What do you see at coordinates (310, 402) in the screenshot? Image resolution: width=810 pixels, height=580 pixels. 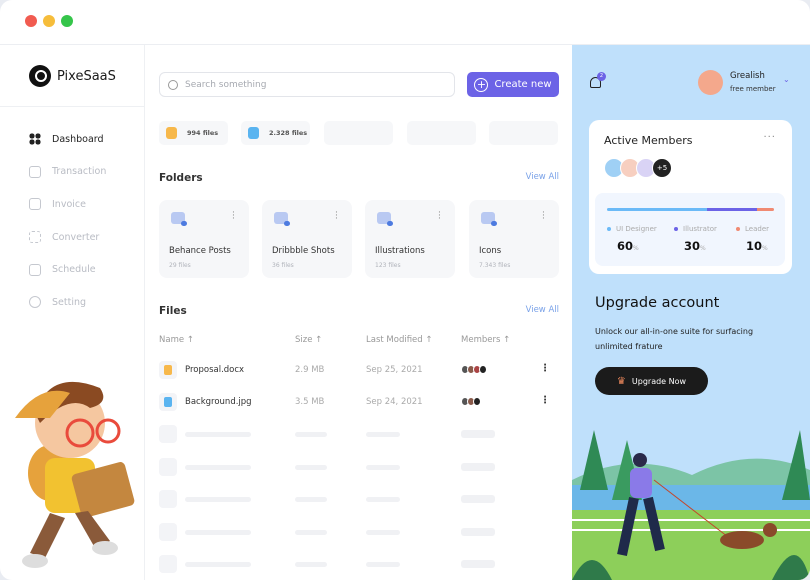 I see `file-size: 3.5 MB` at bounding box center [310, 402].